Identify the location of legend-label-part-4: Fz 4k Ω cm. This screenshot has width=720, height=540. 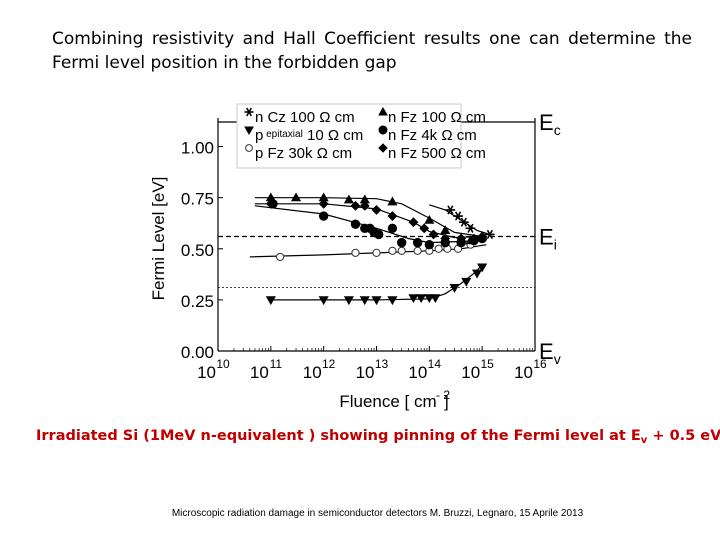
(436, 135).